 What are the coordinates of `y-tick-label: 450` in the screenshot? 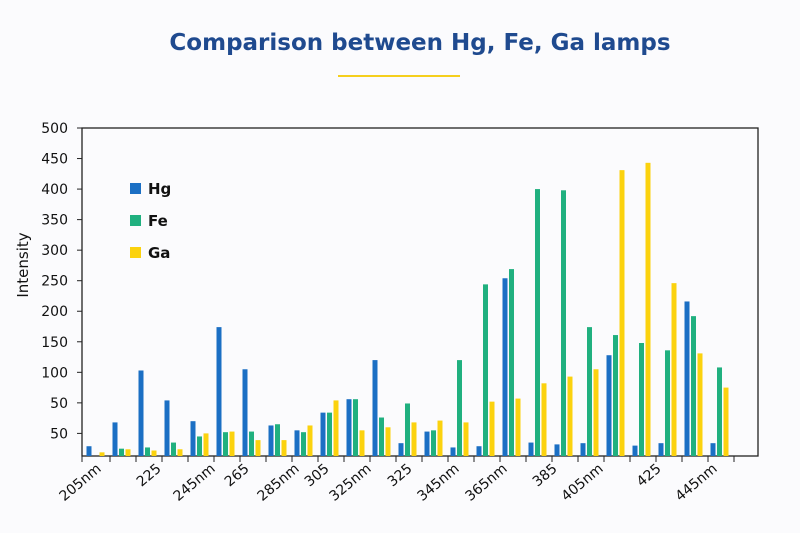 It's located at (54, 160).